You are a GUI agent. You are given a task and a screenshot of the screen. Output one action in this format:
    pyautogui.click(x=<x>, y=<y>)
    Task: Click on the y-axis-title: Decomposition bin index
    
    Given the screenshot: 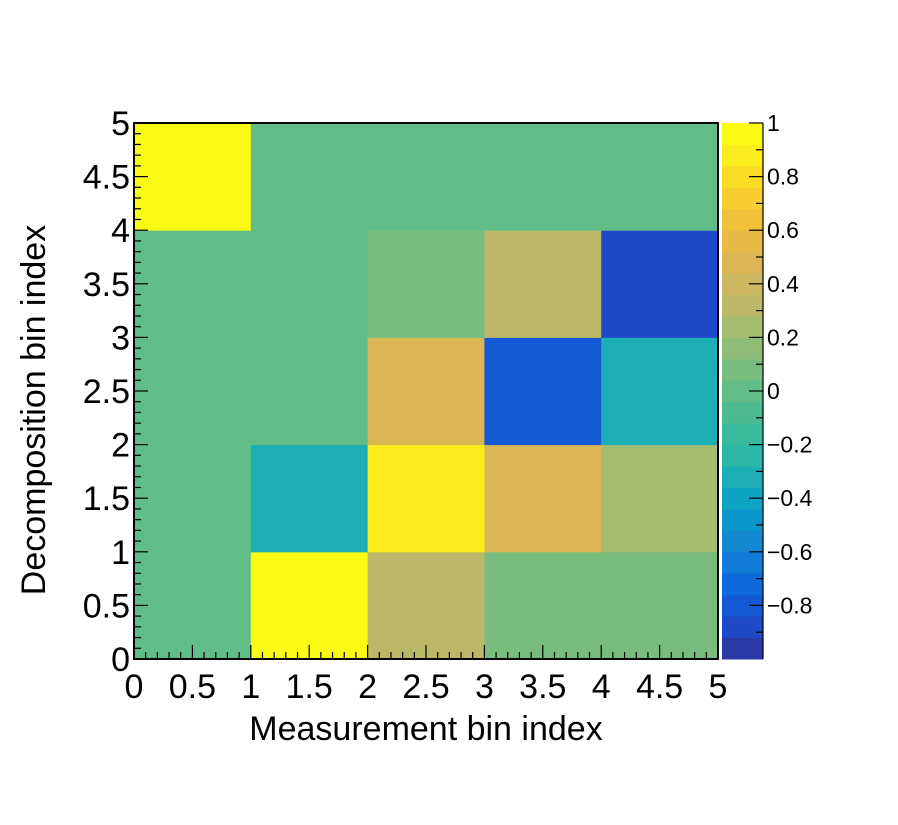 What is the action you would take?
    pyautogui.click(x=34, y=410)
    